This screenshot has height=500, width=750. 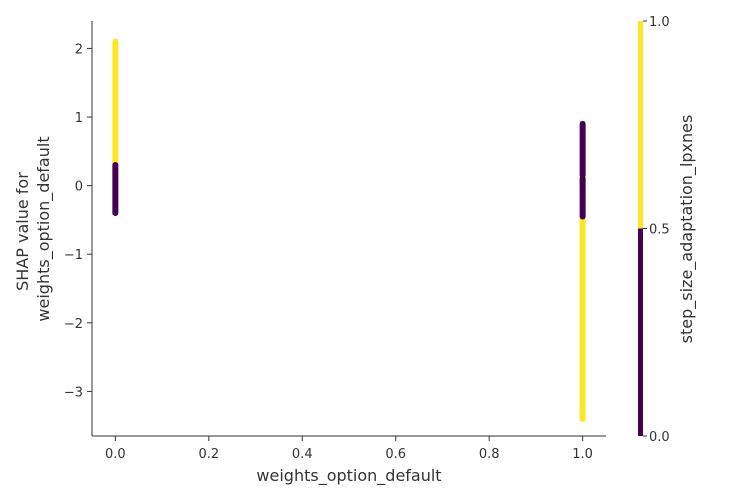 I want to click on x-ticks: 0.0 0.2 0.4 0.6 0.8 1.0, so click(x=349, y=449).